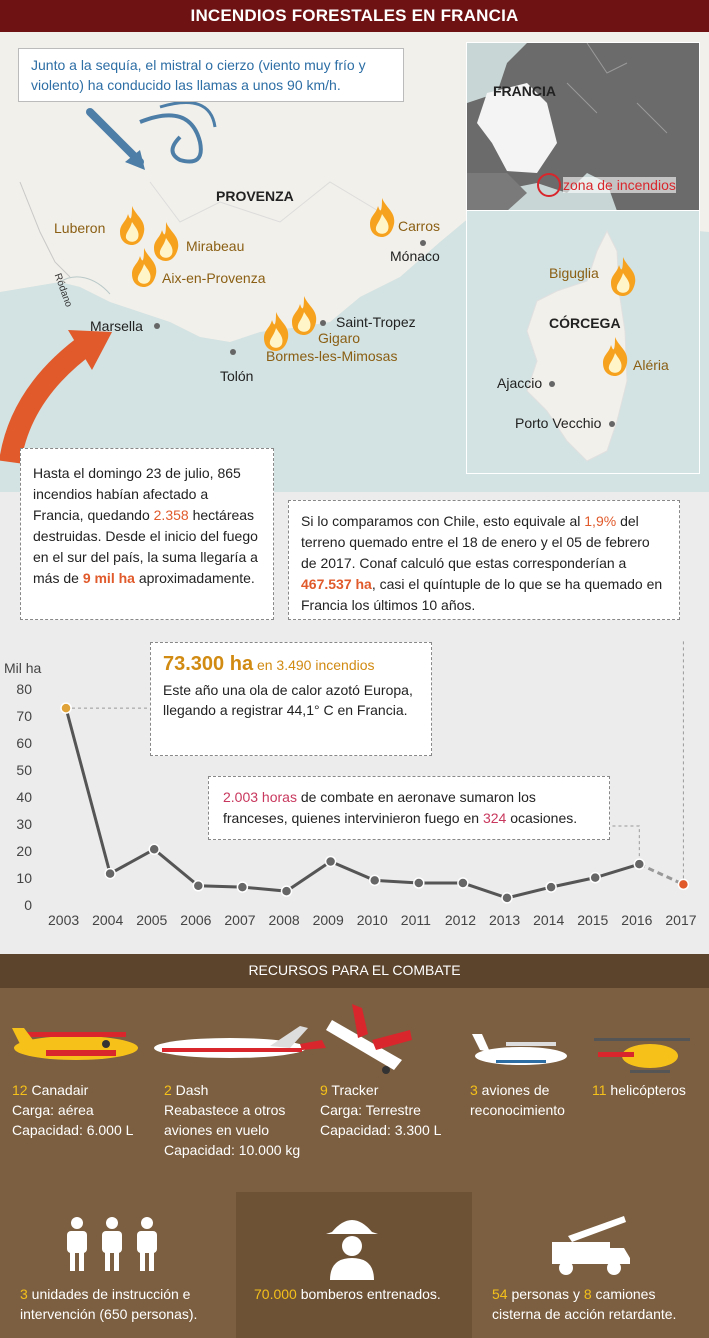 The width and height of the screenshot is (709, 1338). What do you see at coordinates (53, 1110) in the screenshot?
I see `canadair-detail: Carga: aérea` at bounding box center [53, 1110].